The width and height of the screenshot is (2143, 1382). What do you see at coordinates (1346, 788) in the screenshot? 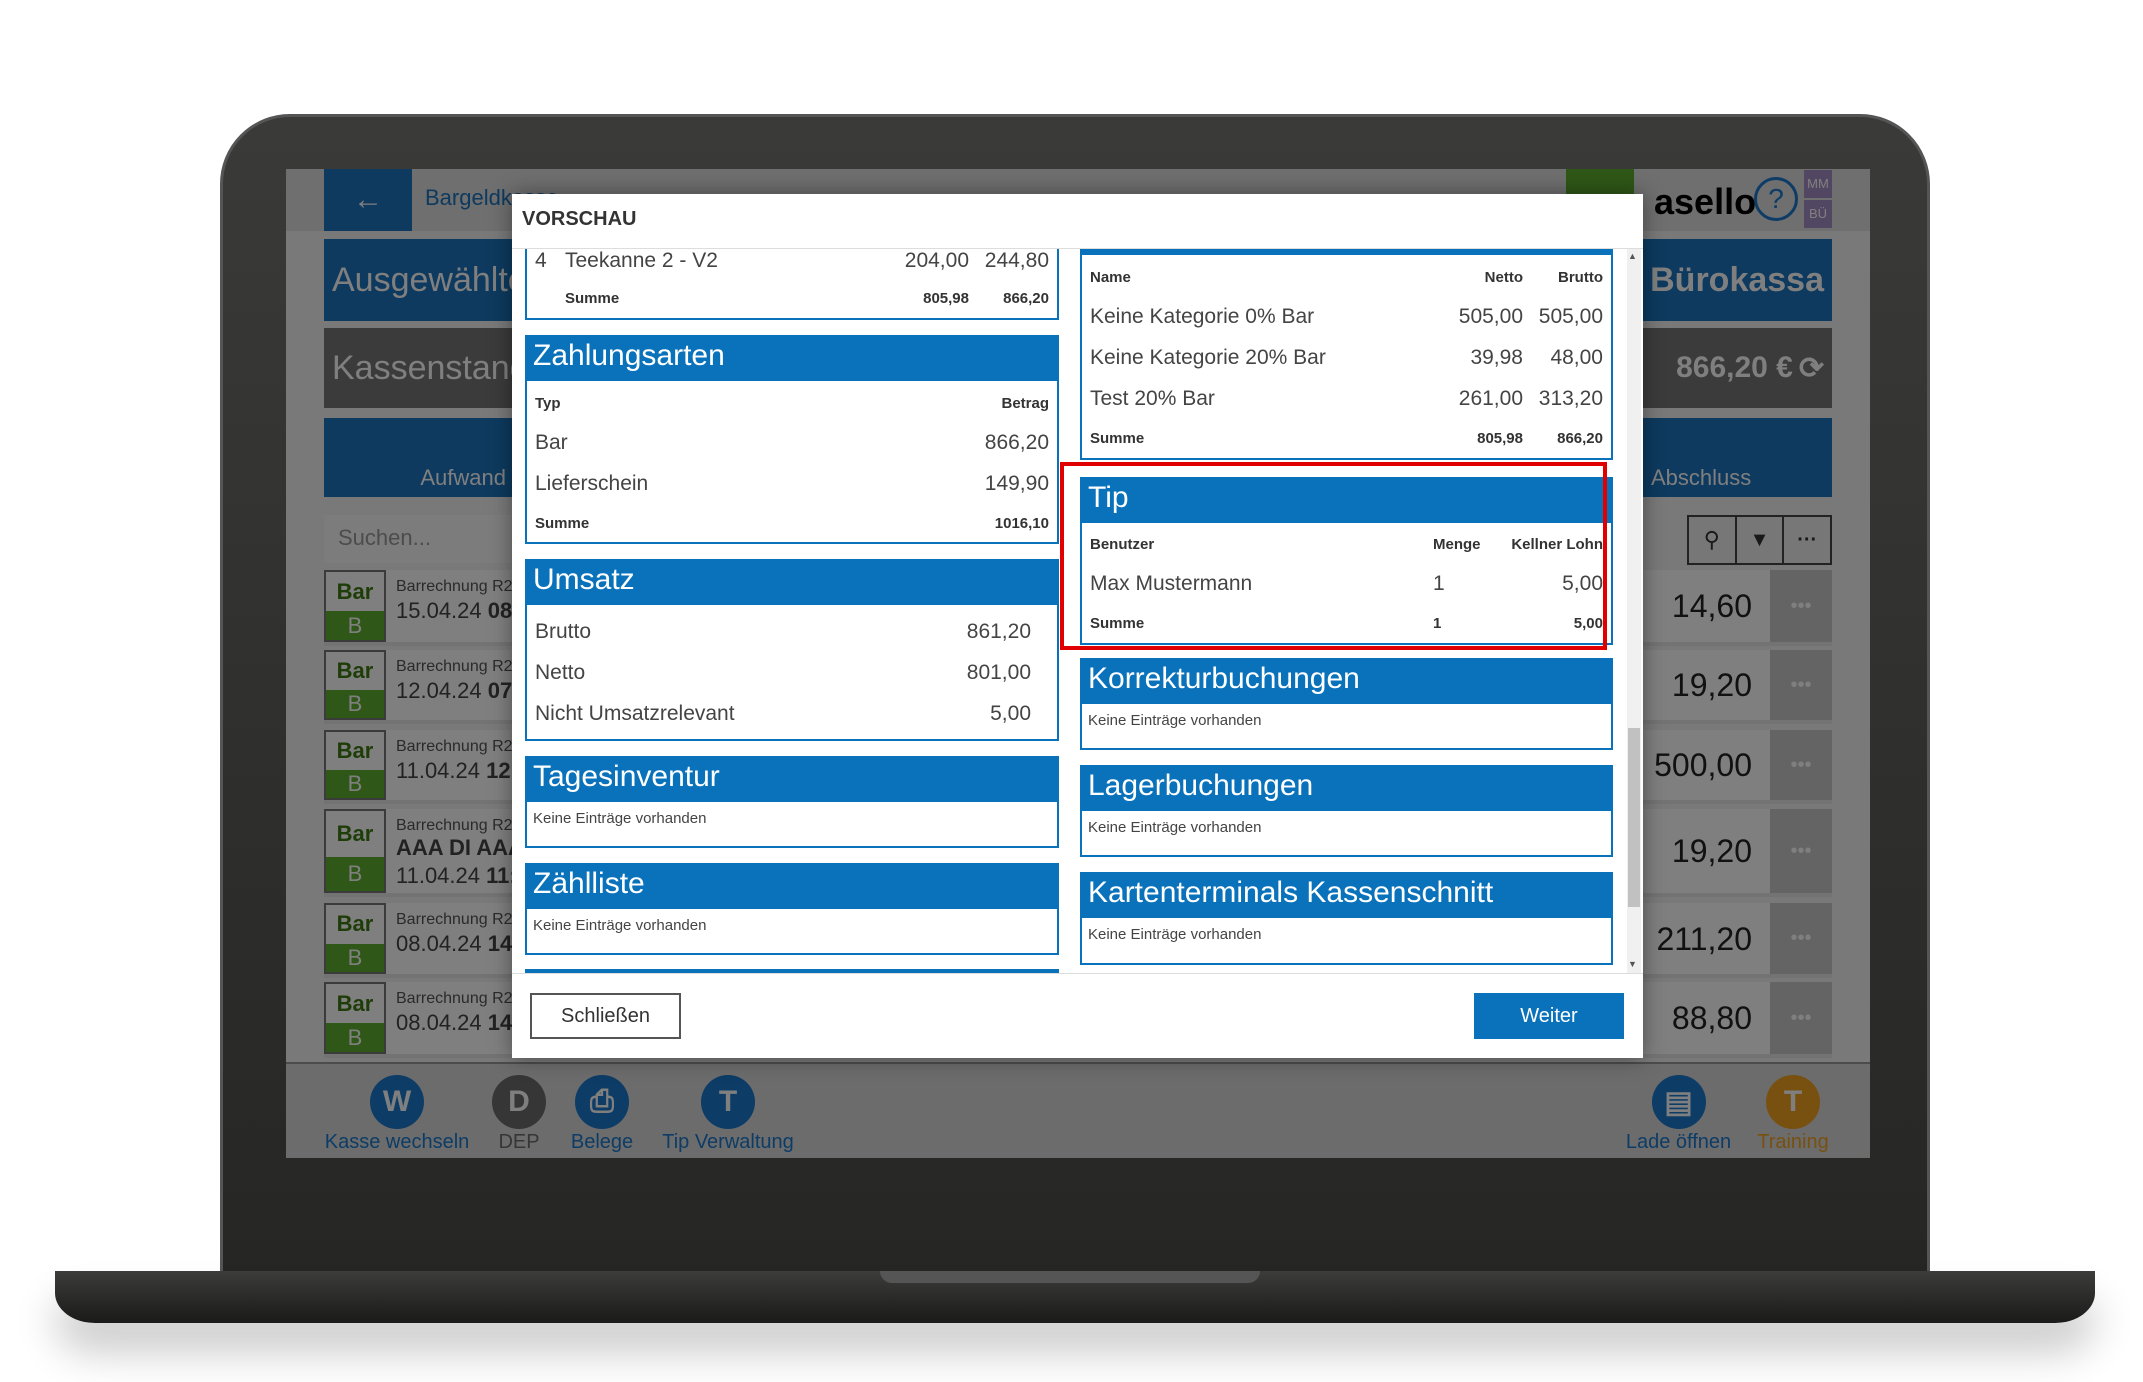
I see `section-title: Lagerbuchungen` at bounding box center [1346, 788].